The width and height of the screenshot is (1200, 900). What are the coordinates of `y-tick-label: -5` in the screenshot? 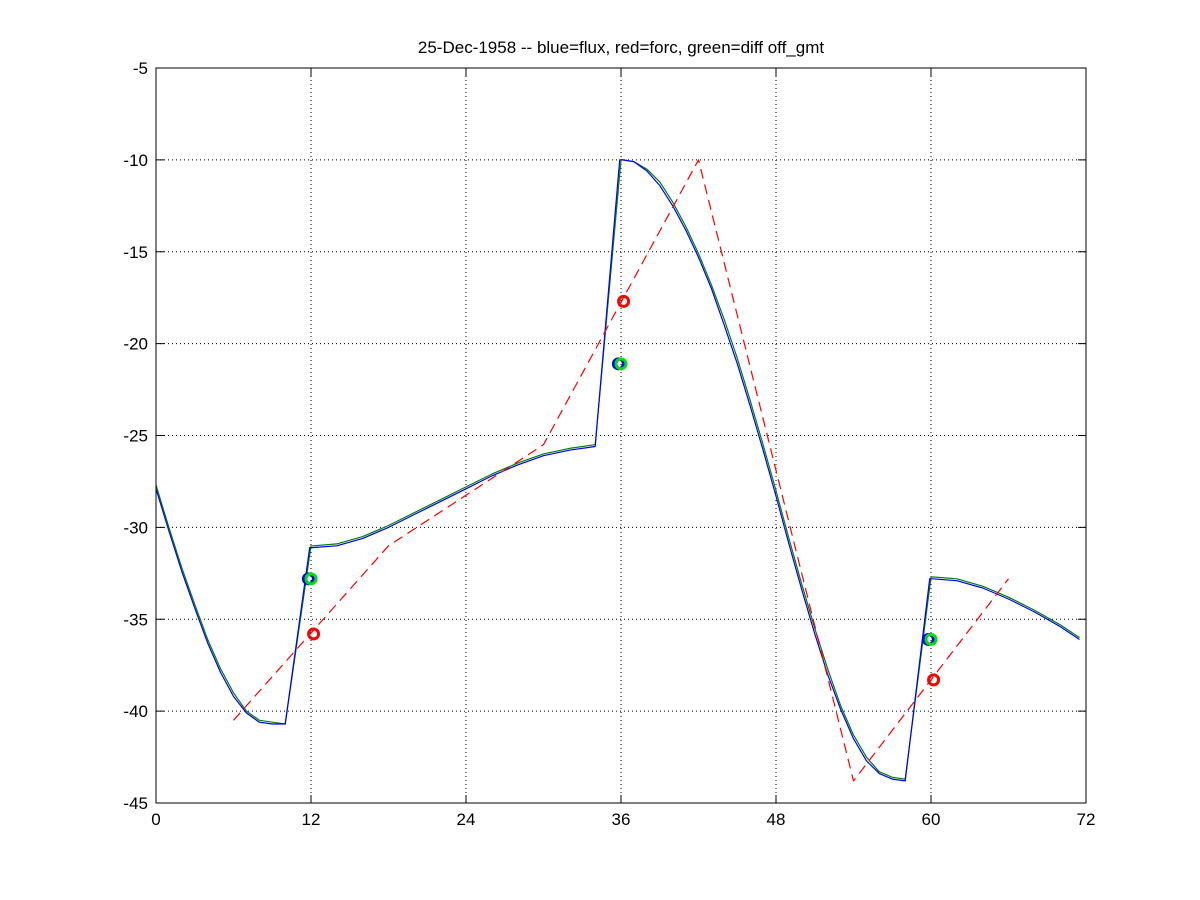 It's located at (140, 68).